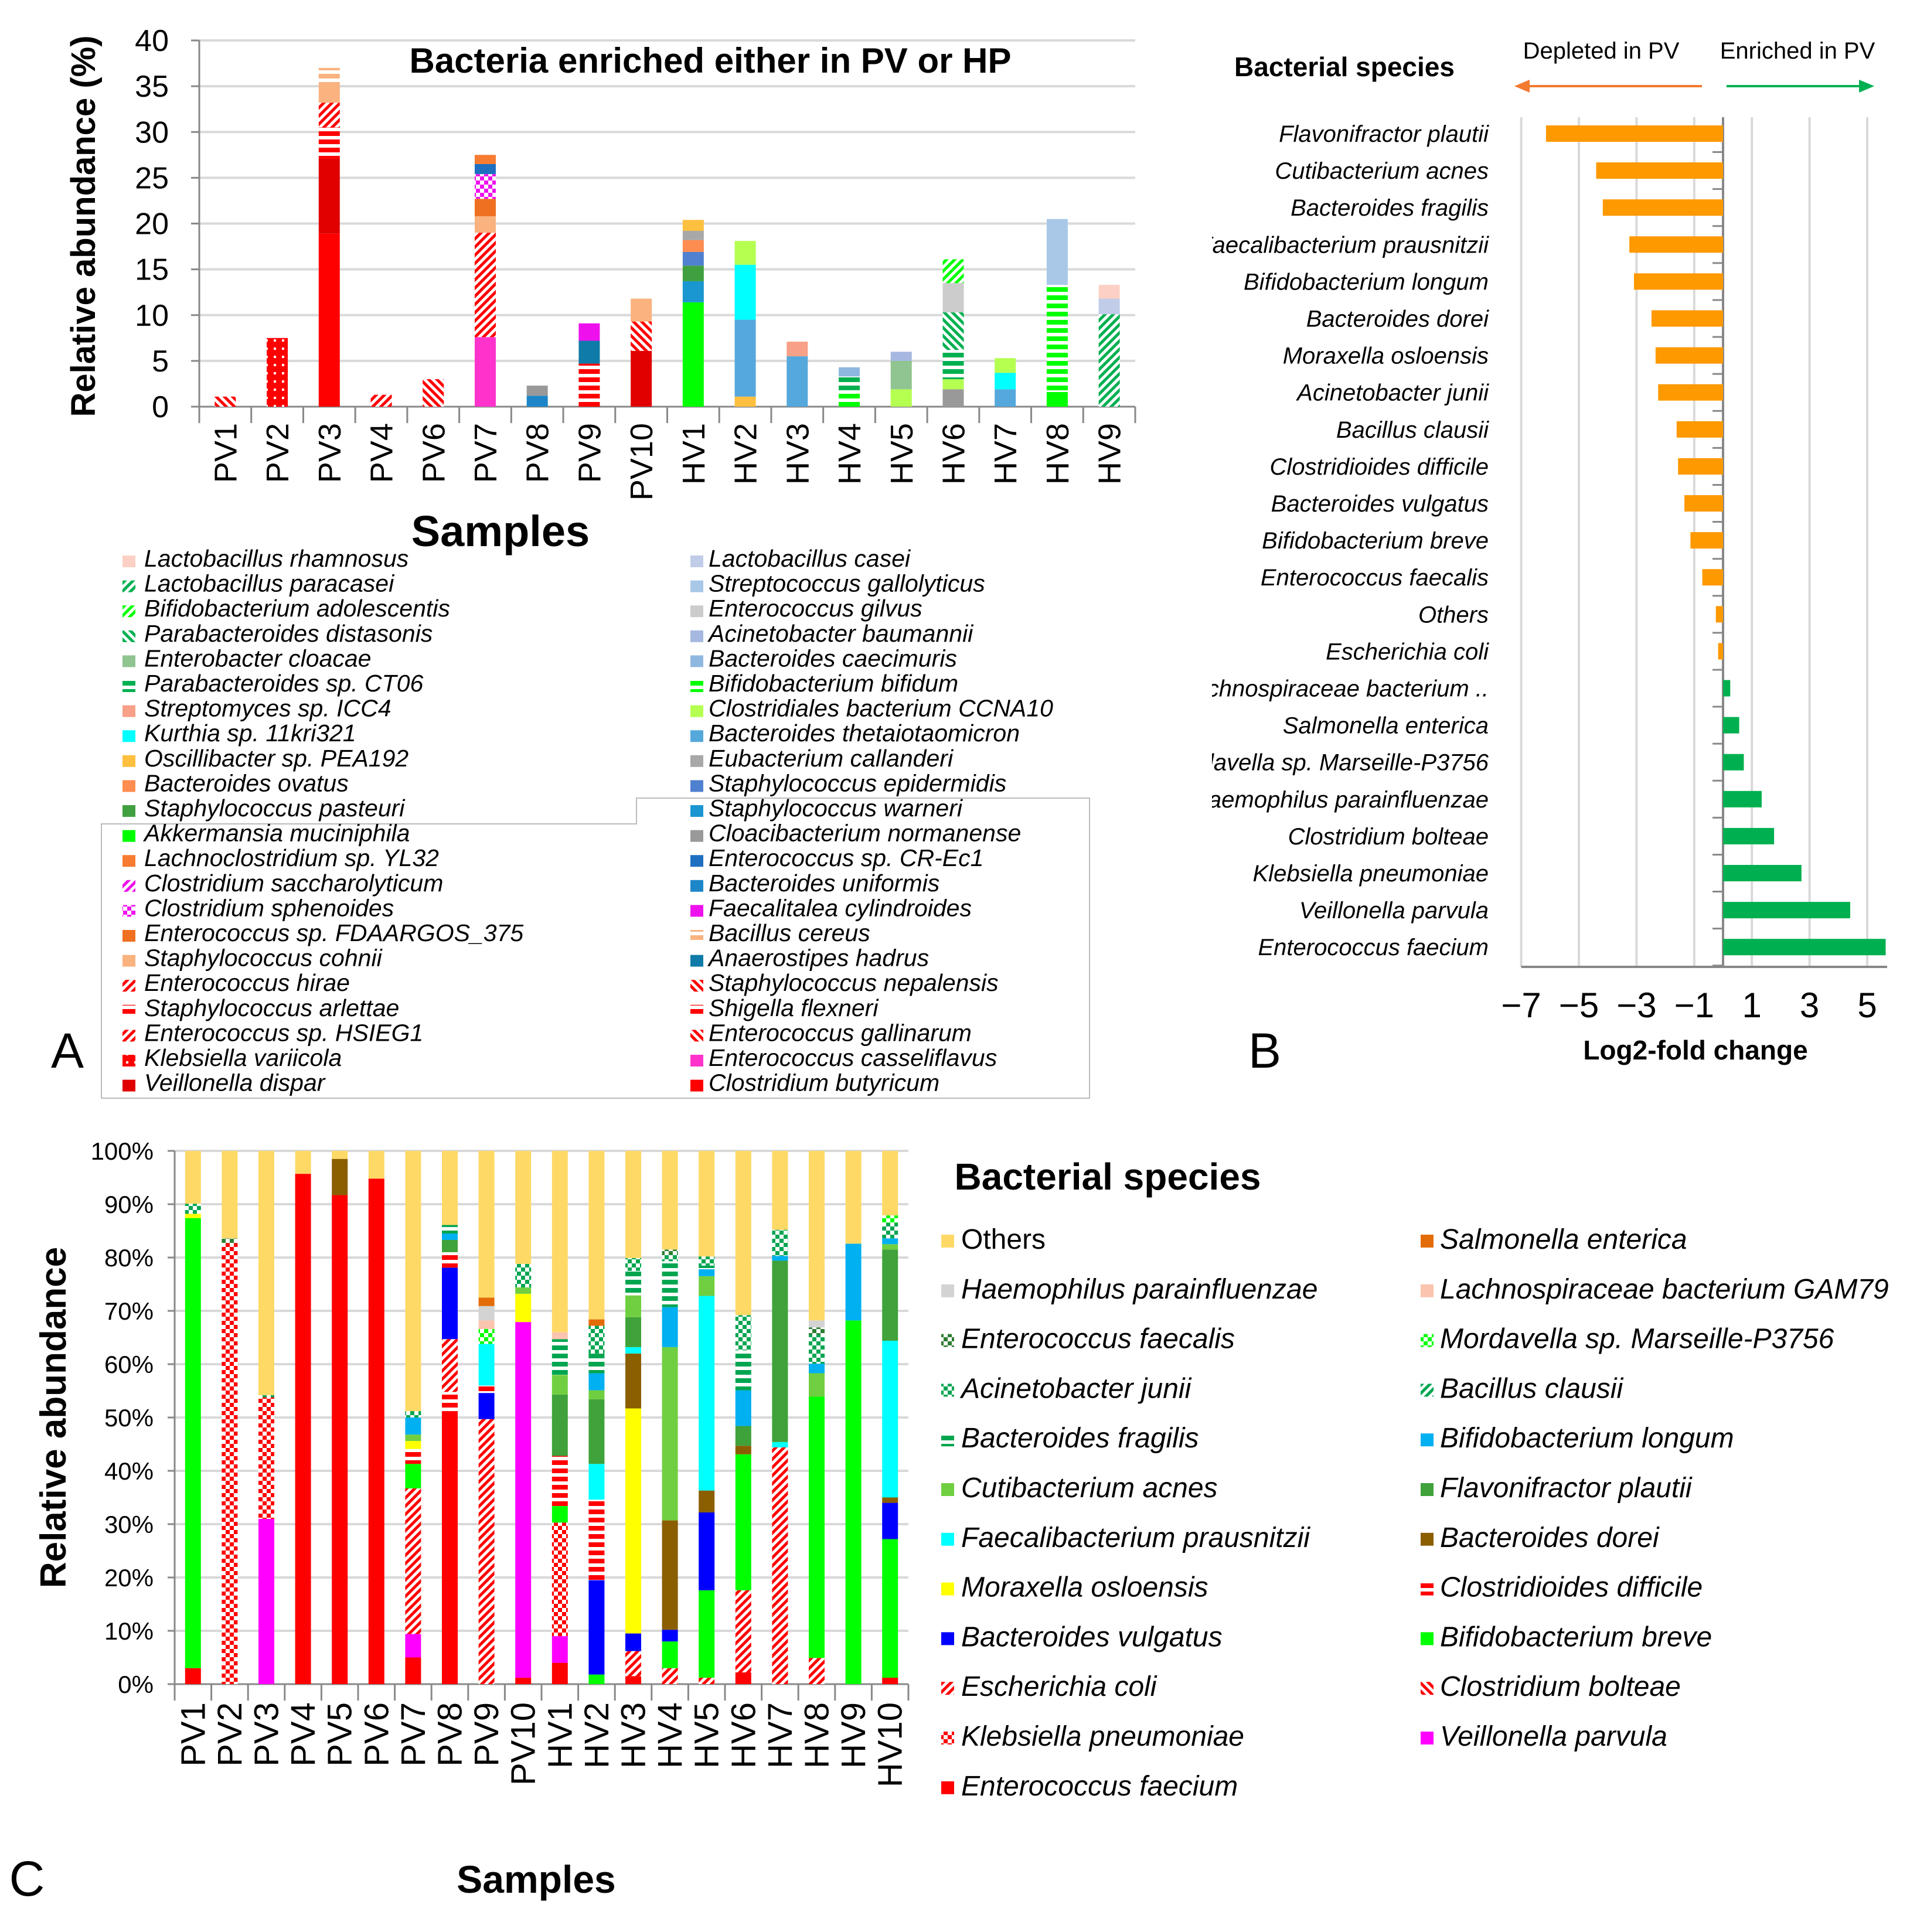 The image size is (1910, 1932). I want to click on y-tick-label: 50%, so click(129, 1418).